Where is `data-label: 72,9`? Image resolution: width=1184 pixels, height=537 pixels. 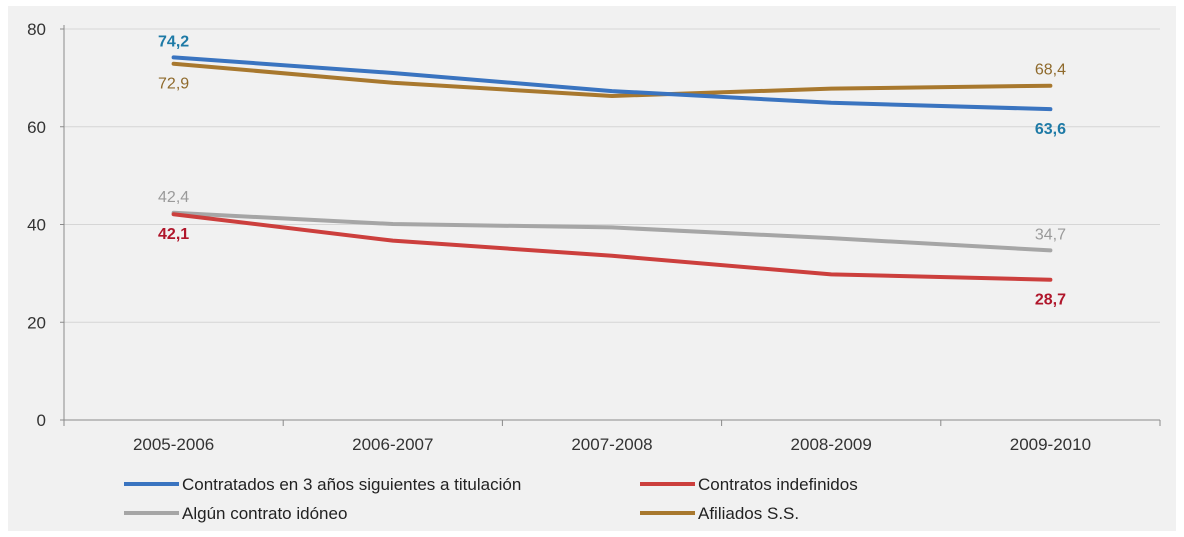 data-label: 72,9 is located at coordinates (173, 84).